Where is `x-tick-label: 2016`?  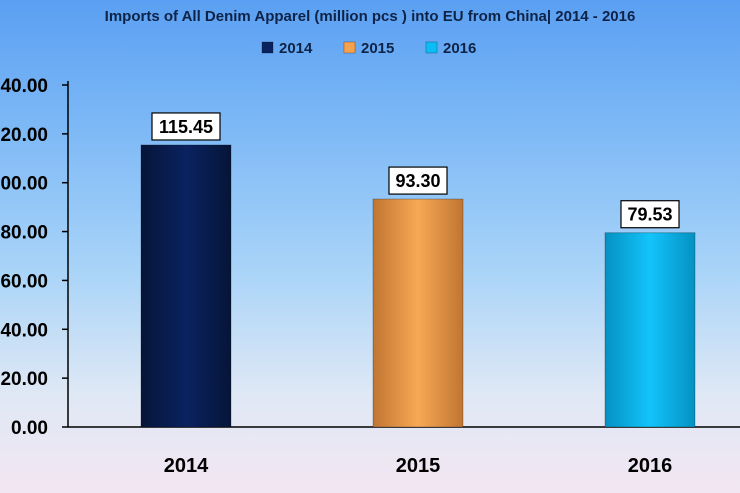 x-tick-label: 2016 is located at coordinates (650, 466).